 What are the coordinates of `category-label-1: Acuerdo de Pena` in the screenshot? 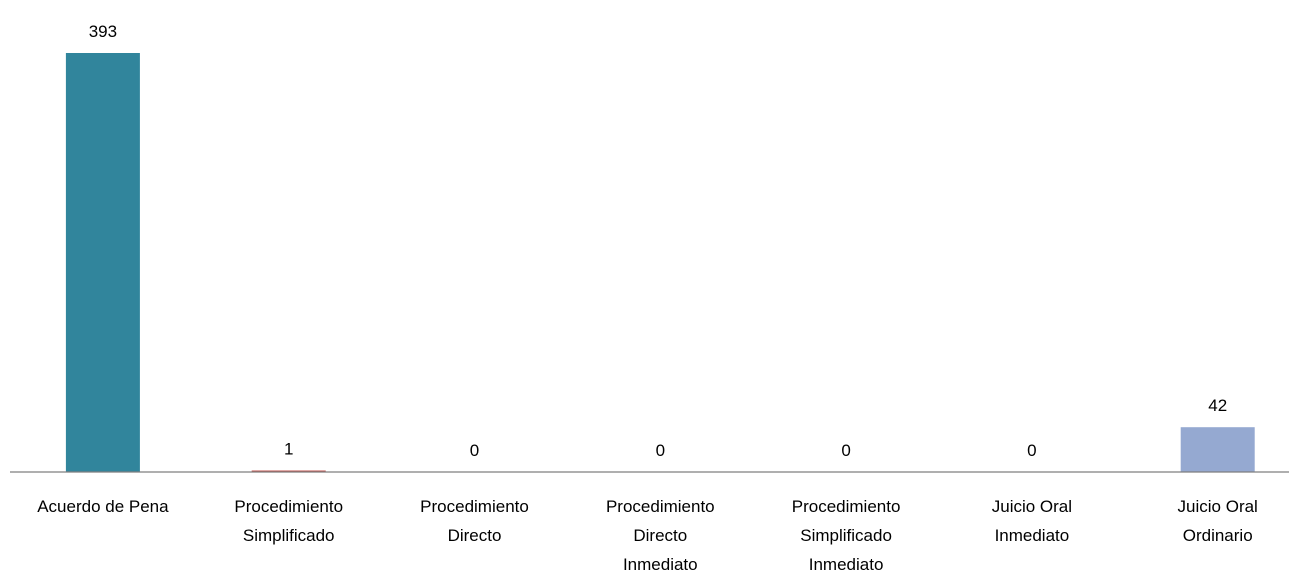 It's located at (103, 506).